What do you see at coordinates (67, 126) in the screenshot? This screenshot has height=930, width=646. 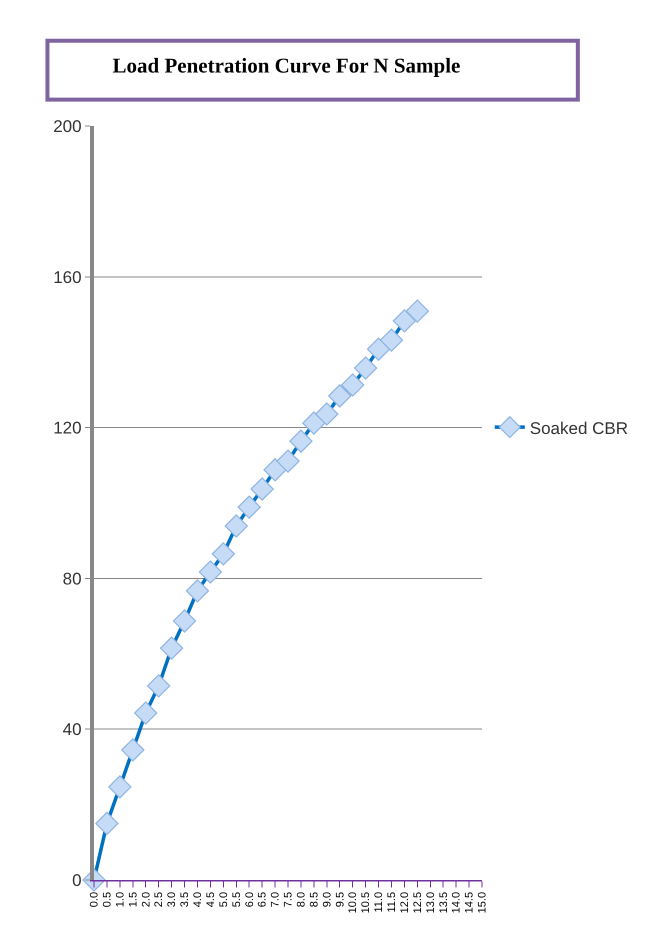 I see `y-tick-label: 200` at bounding box center [67, 126].